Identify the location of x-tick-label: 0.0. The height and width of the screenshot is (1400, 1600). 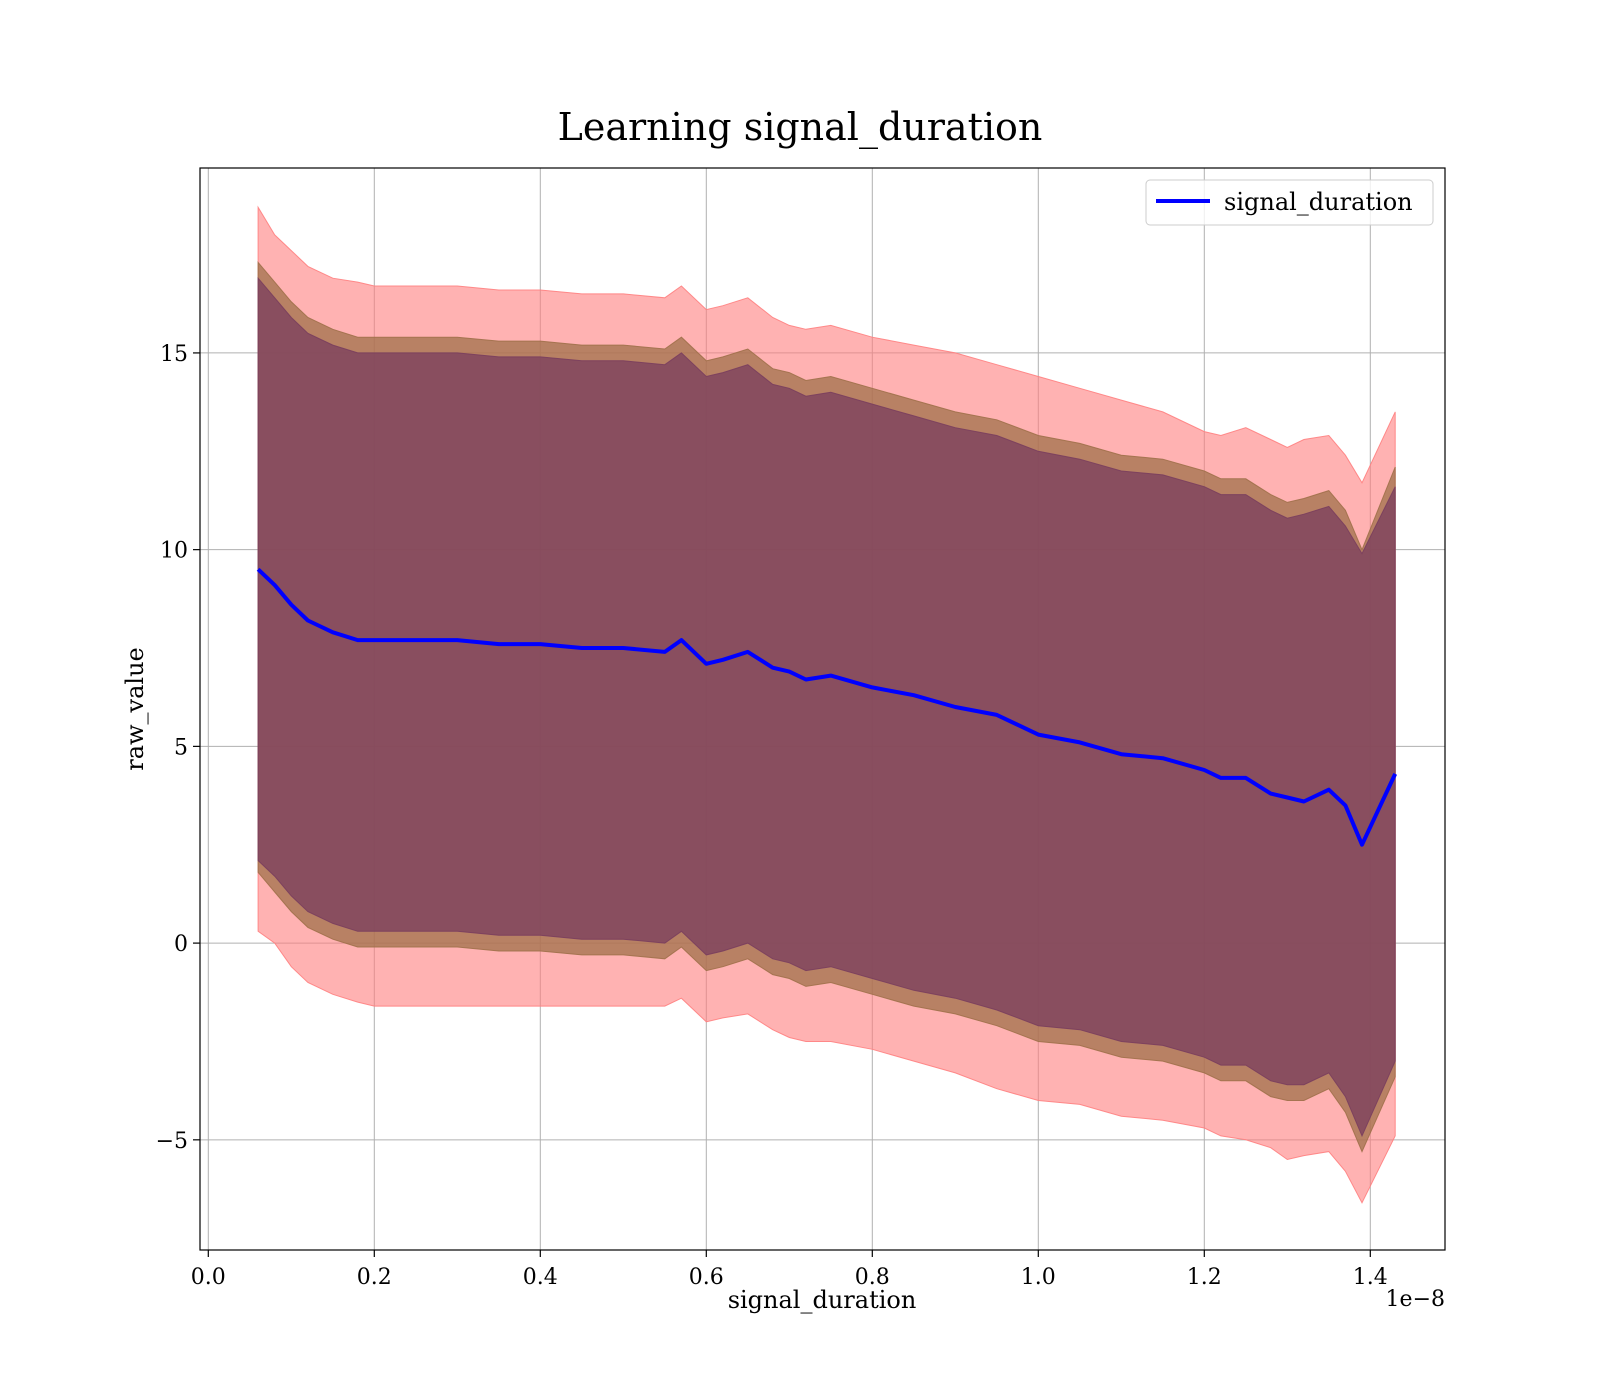
(208, 1277).